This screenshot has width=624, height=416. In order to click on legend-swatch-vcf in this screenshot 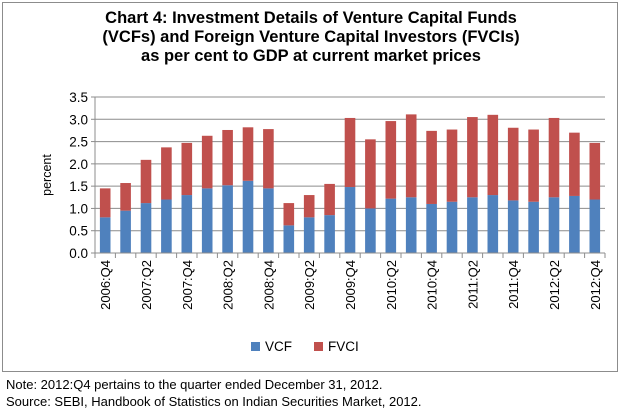, I will do `click(255, 346)`.